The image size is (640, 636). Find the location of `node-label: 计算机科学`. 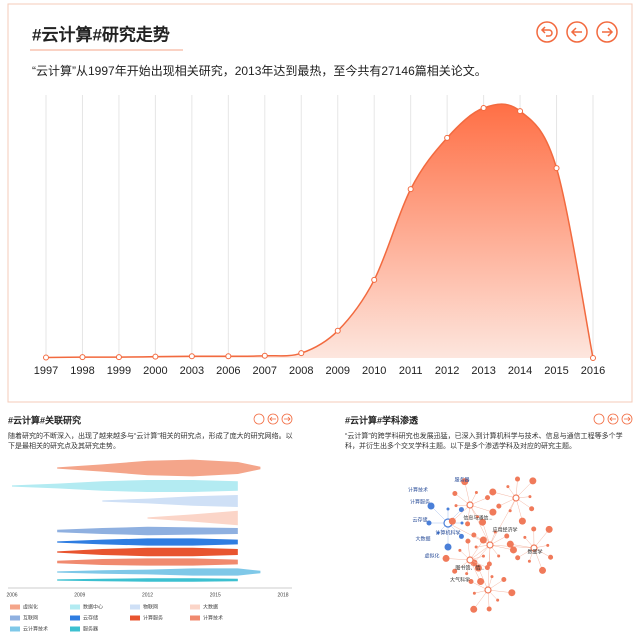

node-label: 计算机科学 is located at coordinates (447, 532).